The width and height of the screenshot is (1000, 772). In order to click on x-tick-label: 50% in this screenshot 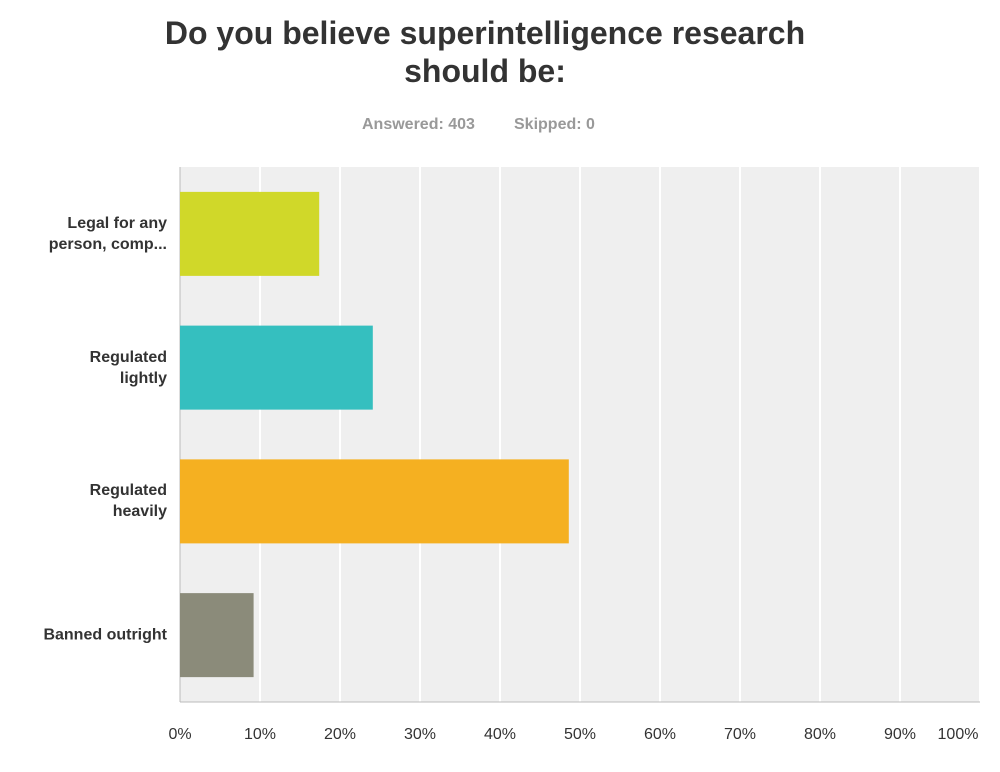, I will do `click(580, 734)`.